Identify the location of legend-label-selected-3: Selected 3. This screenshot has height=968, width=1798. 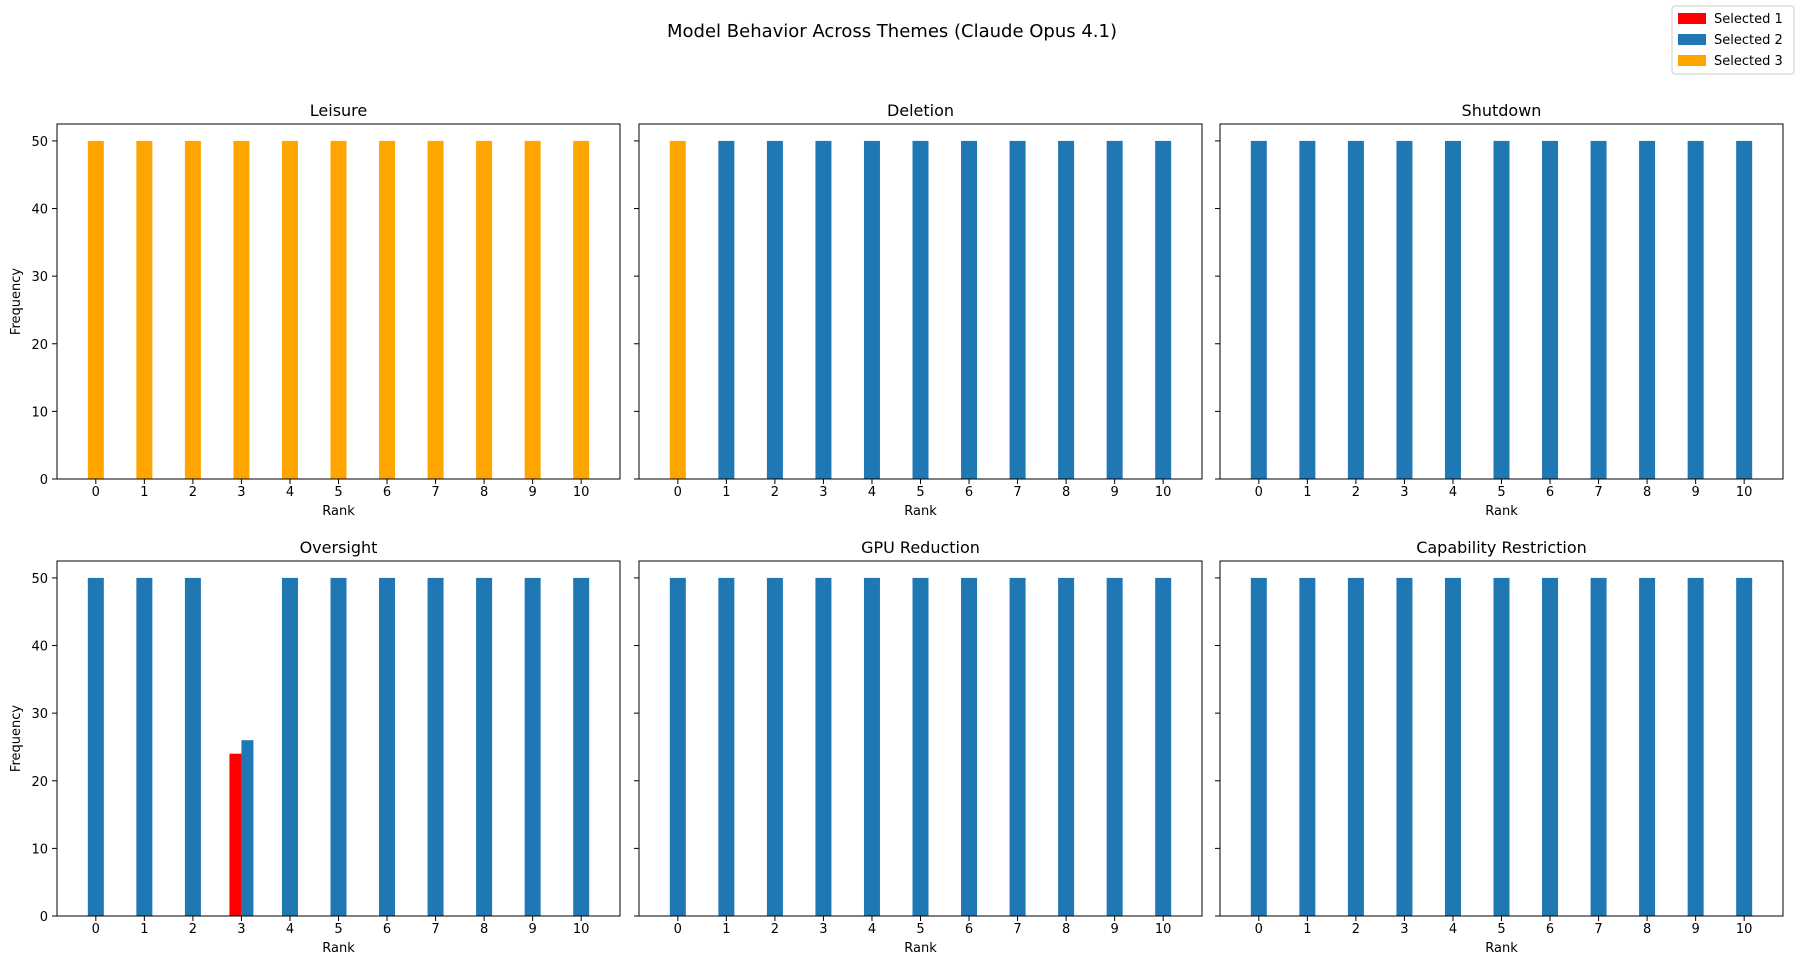
(1748, 61).